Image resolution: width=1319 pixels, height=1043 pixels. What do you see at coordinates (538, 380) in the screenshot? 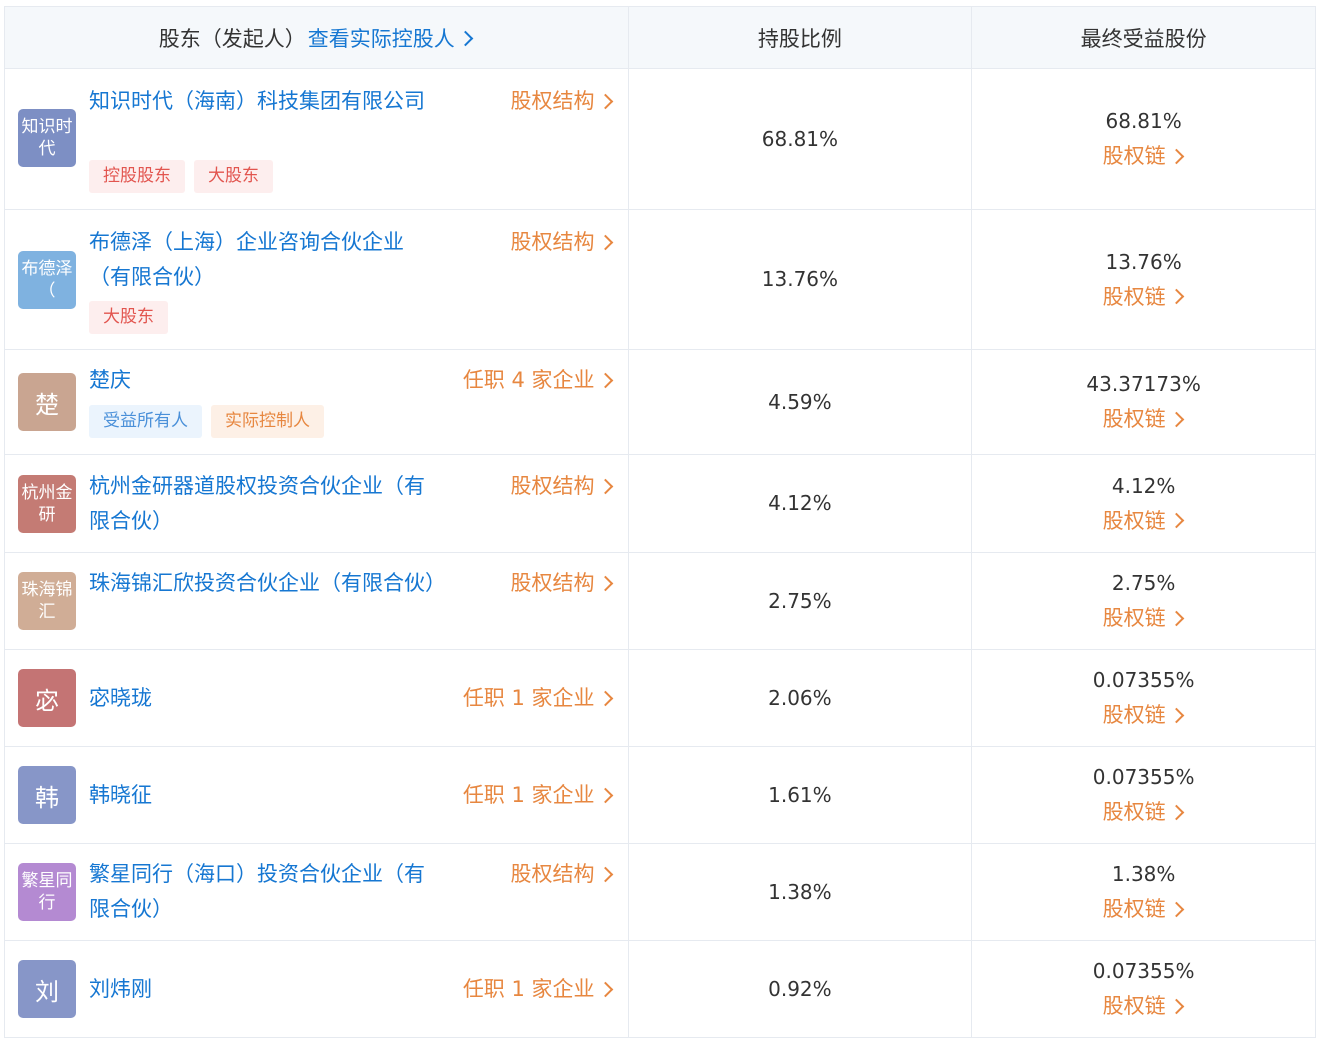
I see `positions-link: 任职 4 家企业` at bounding box center [538, 380].